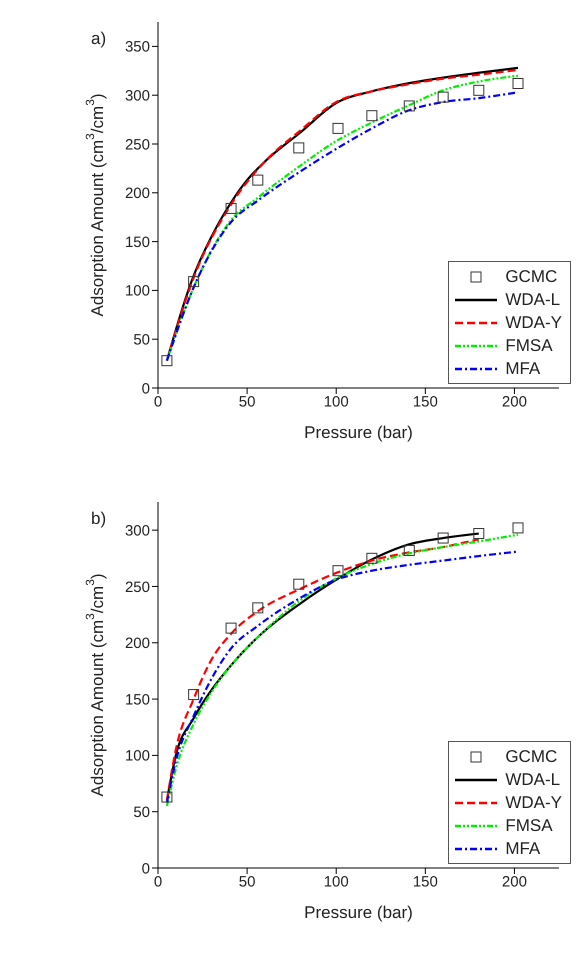 The image size is (587, 976). What do you see at coordinates (137, 47) in the screenshot?
I see `y-tick-label: 350` at bounding box center [137, 47].